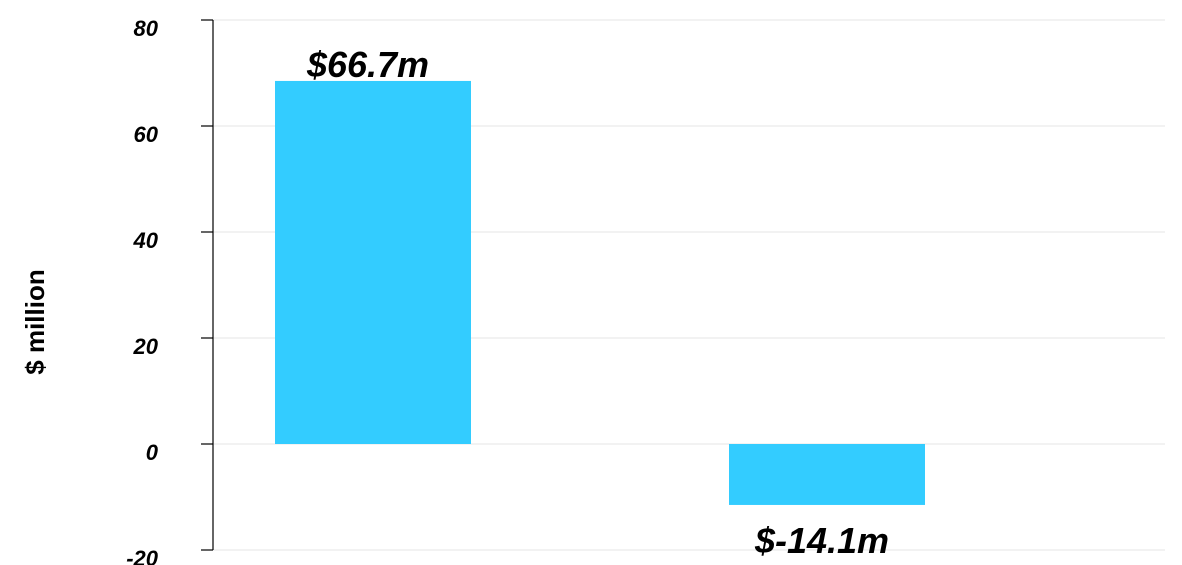  I want to click on y-tick-label: 60, so click(146, 134).